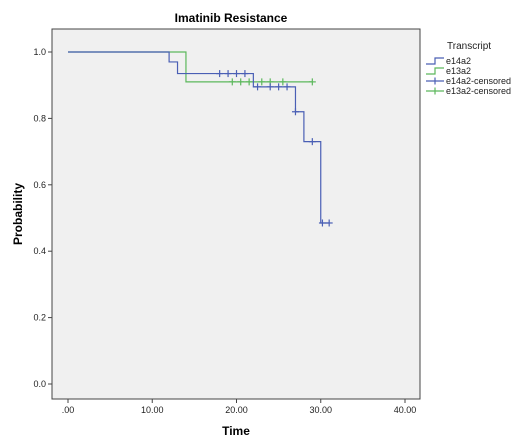 The image size is (521, 439). I want to click on legend-entry-e14a2: e14a2, so click(448, 61).